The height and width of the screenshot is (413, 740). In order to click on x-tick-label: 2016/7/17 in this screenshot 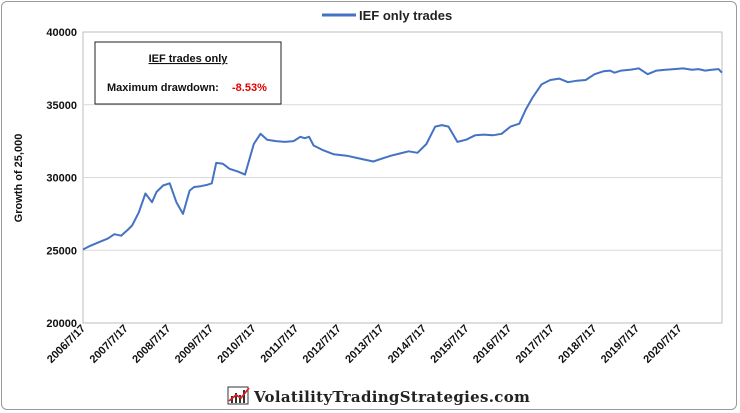, I will do `click(492, 344)`.